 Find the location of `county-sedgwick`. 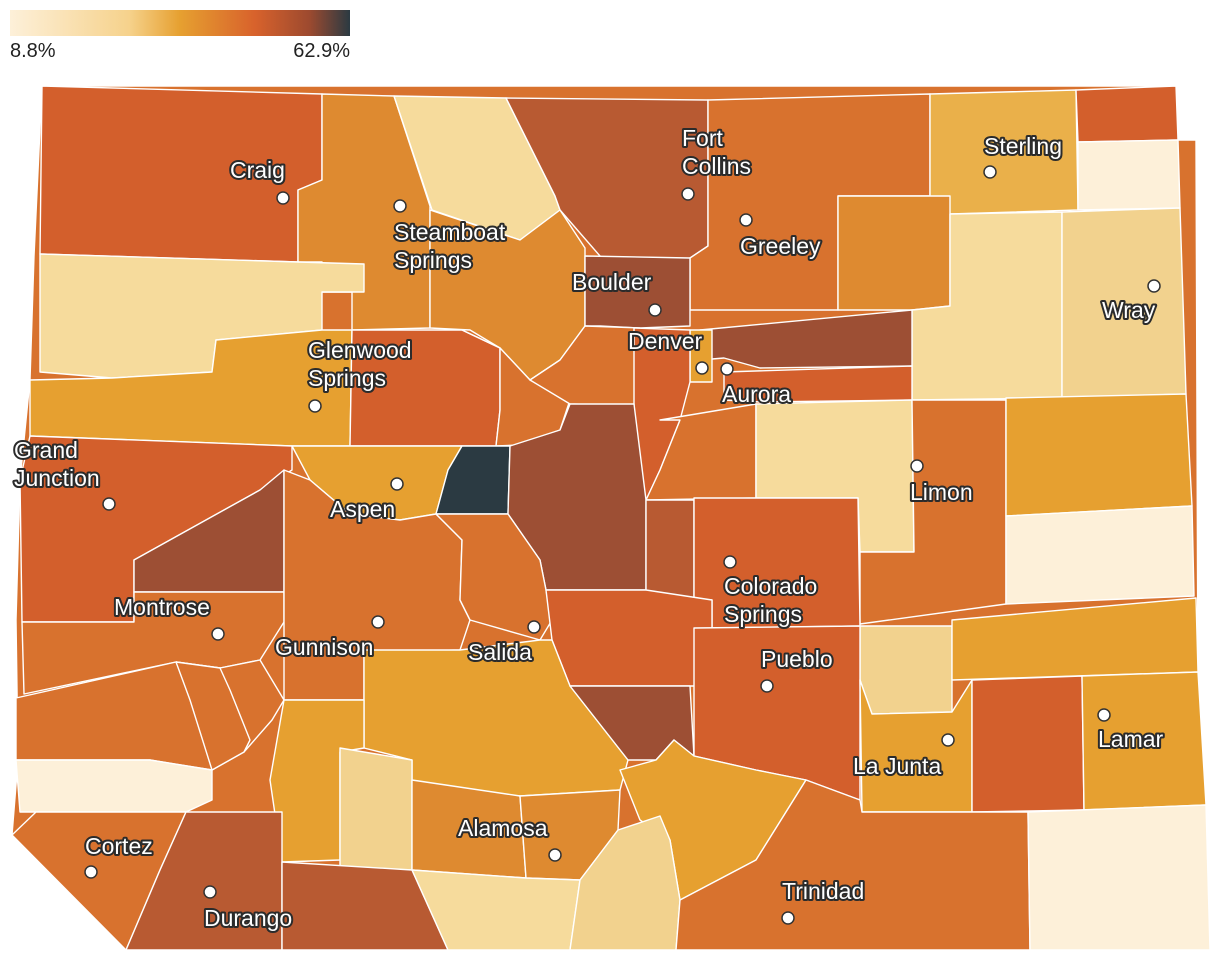

county-sedgwick is located at coordinates (1127, 114).